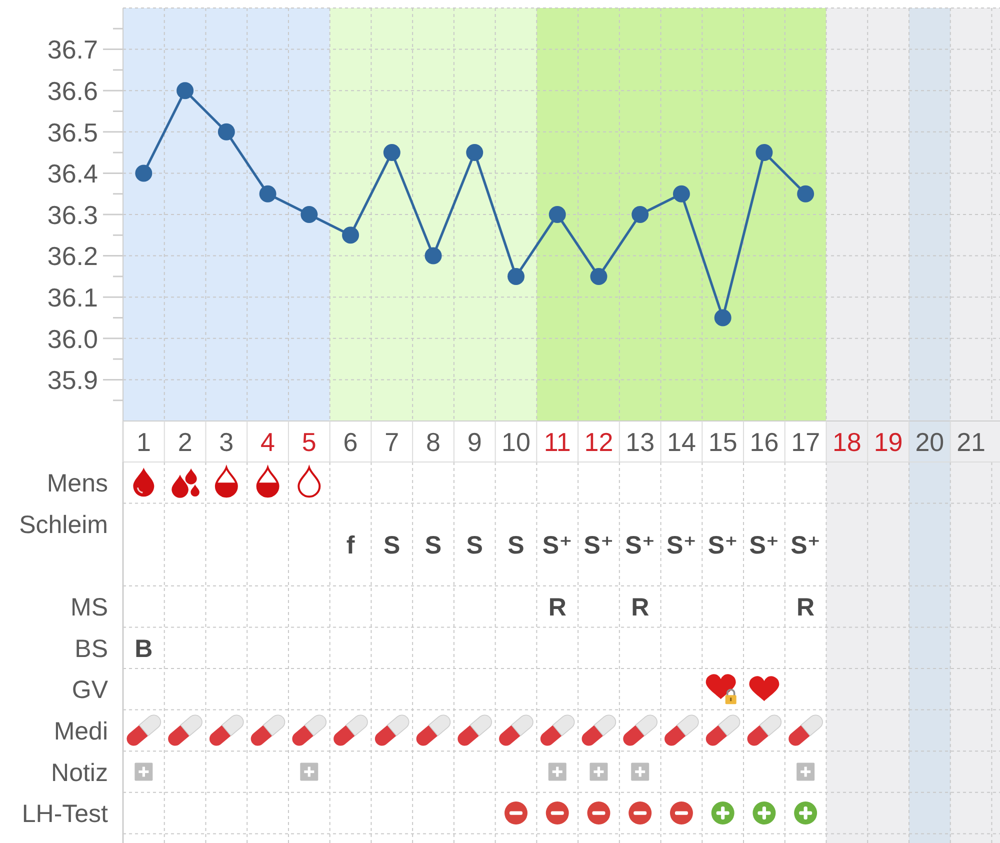 Image resolution: width=1000 pixels, height=843 pixels. Describe the element at coordinates (72, 256) in the screenshot. I see `y-tick-label: 36.2` at that location.